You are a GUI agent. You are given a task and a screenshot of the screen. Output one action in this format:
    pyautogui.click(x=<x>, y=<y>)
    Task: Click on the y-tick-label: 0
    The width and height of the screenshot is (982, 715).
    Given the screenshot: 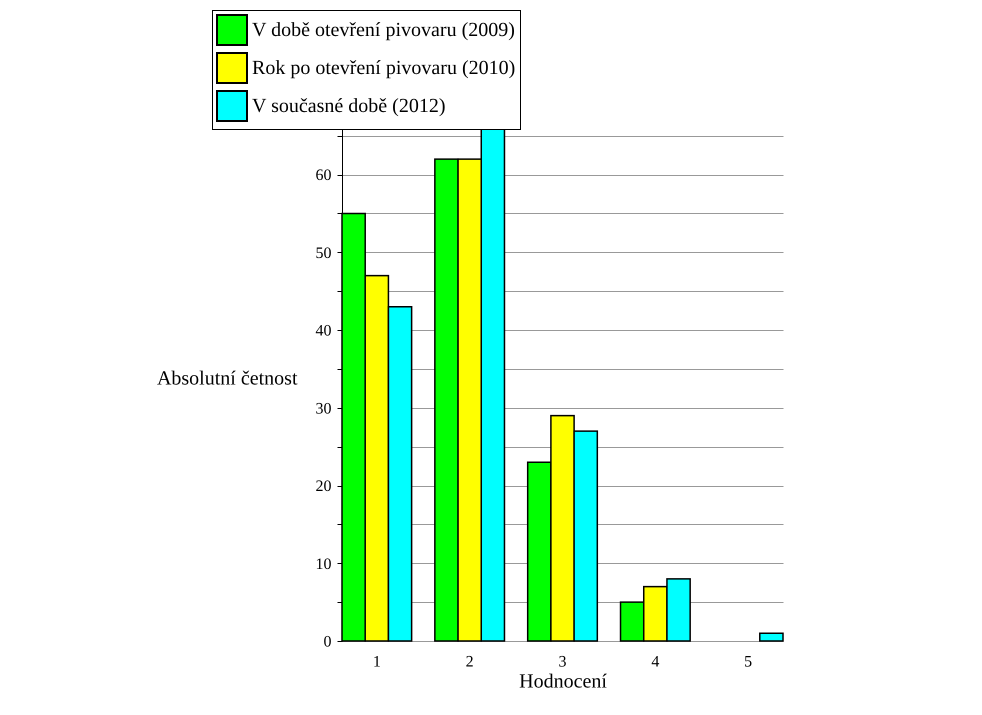 What is the action you would take?
    pyautogui.click(x=328, y=642)
    